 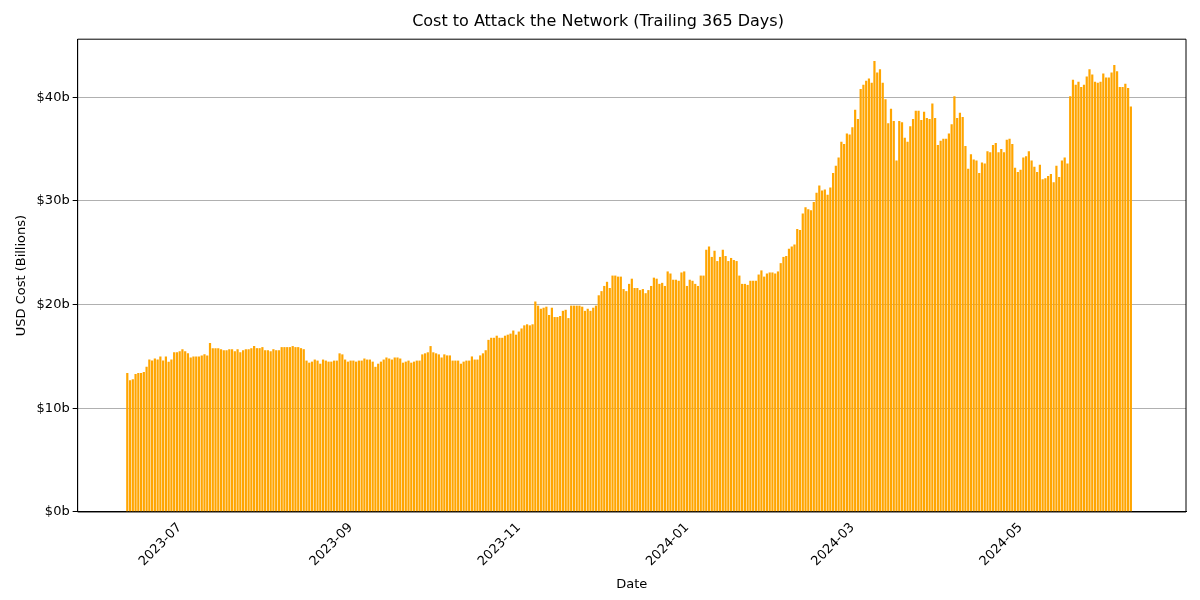 What do you see at coordinates (53, 303) in the screenshot?
I see `y-tick-label: $20b` at bounding box center [53, 303].